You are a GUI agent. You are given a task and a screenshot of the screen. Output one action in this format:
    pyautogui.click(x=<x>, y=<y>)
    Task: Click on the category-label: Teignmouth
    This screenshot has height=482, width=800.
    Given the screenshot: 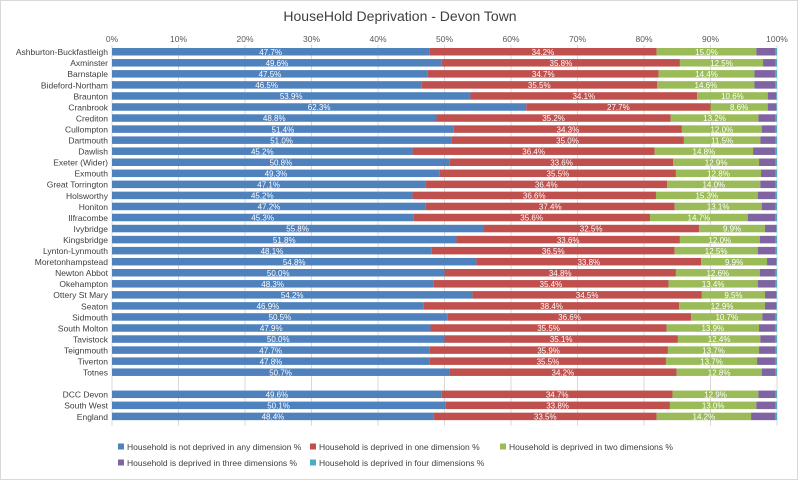 What is the action you would take?
    pyautogui.click(x=86, y=350)
    